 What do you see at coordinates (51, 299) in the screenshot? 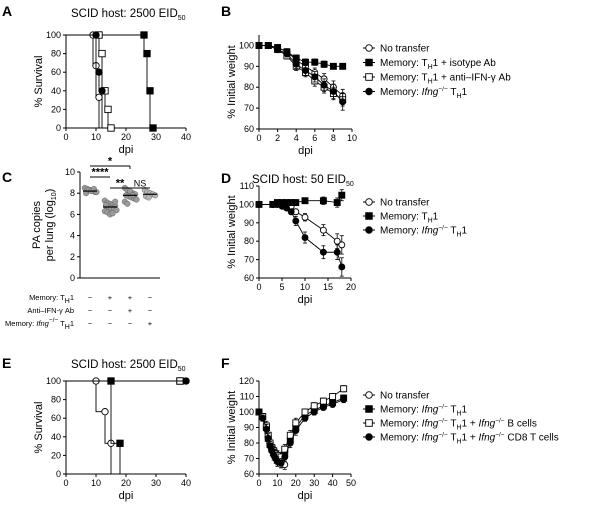
I see `table-row-label: Memory: TH1` at bounding box center [51, 299].